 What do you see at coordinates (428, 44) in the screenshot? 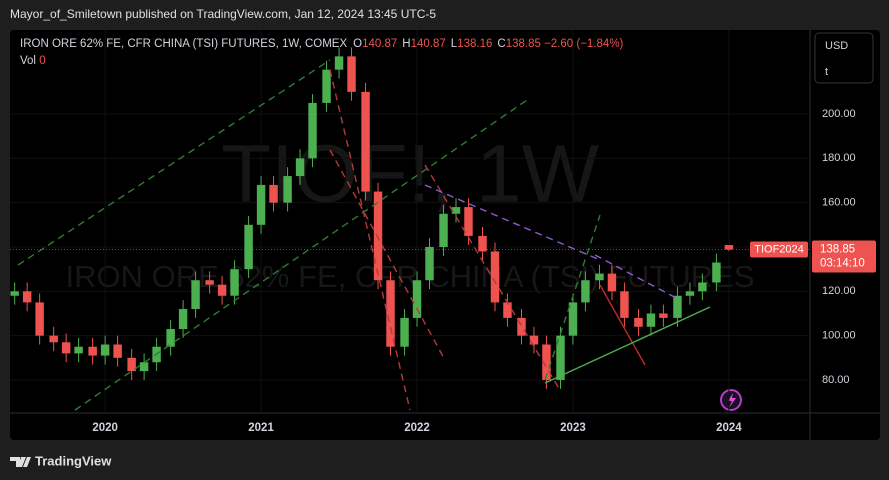
I see `ohlc-value: 140.87` at bounding box center [428, 44].